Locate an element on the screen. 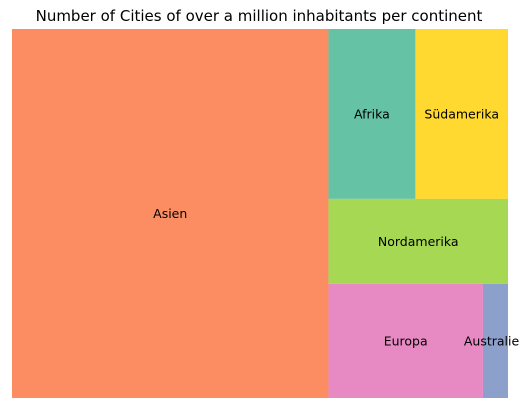 This screenshot has width=519, height=409. treemap-cell-nordamerika is located at coordinates (418, 241).